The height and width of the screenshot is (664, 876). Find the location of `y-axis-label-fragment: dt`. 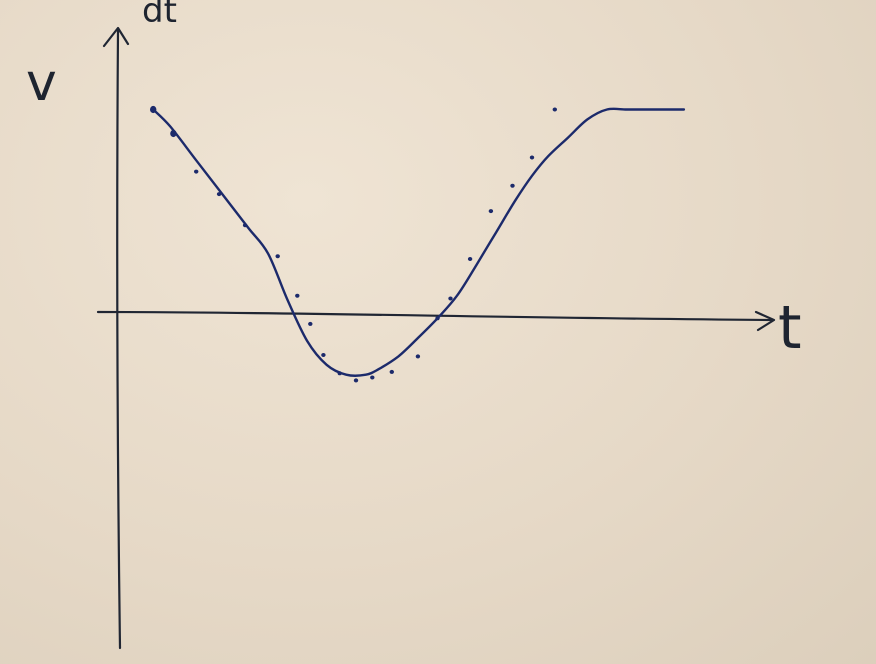

y-axis-label-fragment: dt is located at coordinates (159, 15).